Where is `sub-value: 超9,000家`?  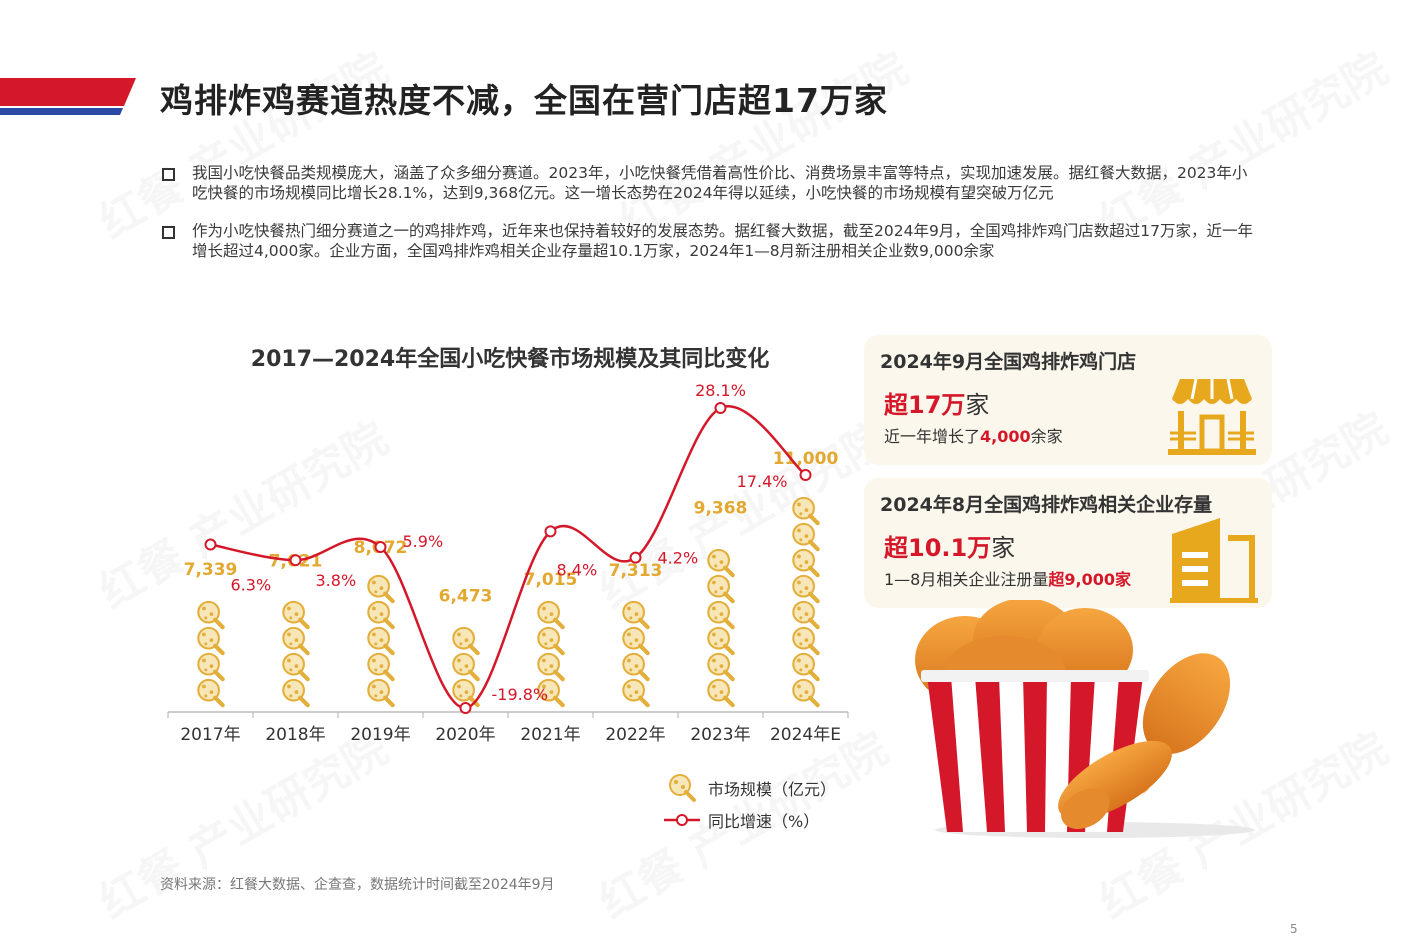 sub-value: 超9,000家 is located at coordinates (1089, 579).